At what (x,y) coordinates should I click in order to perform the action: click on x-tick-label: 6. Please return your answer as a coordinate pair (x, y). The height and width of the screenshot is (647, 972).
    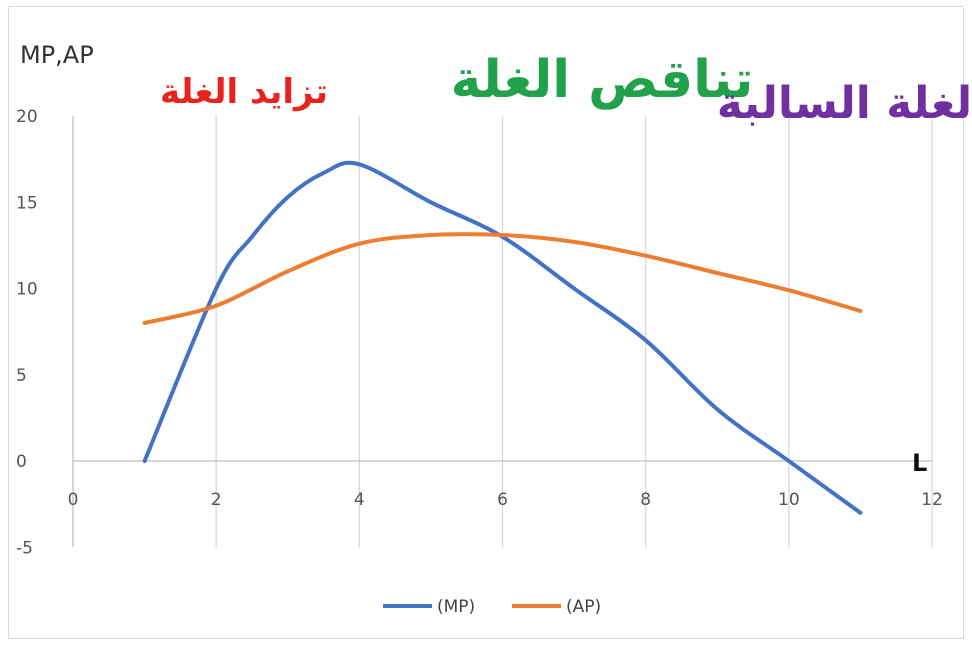
    Looking at the image, I should click on (502, 500).